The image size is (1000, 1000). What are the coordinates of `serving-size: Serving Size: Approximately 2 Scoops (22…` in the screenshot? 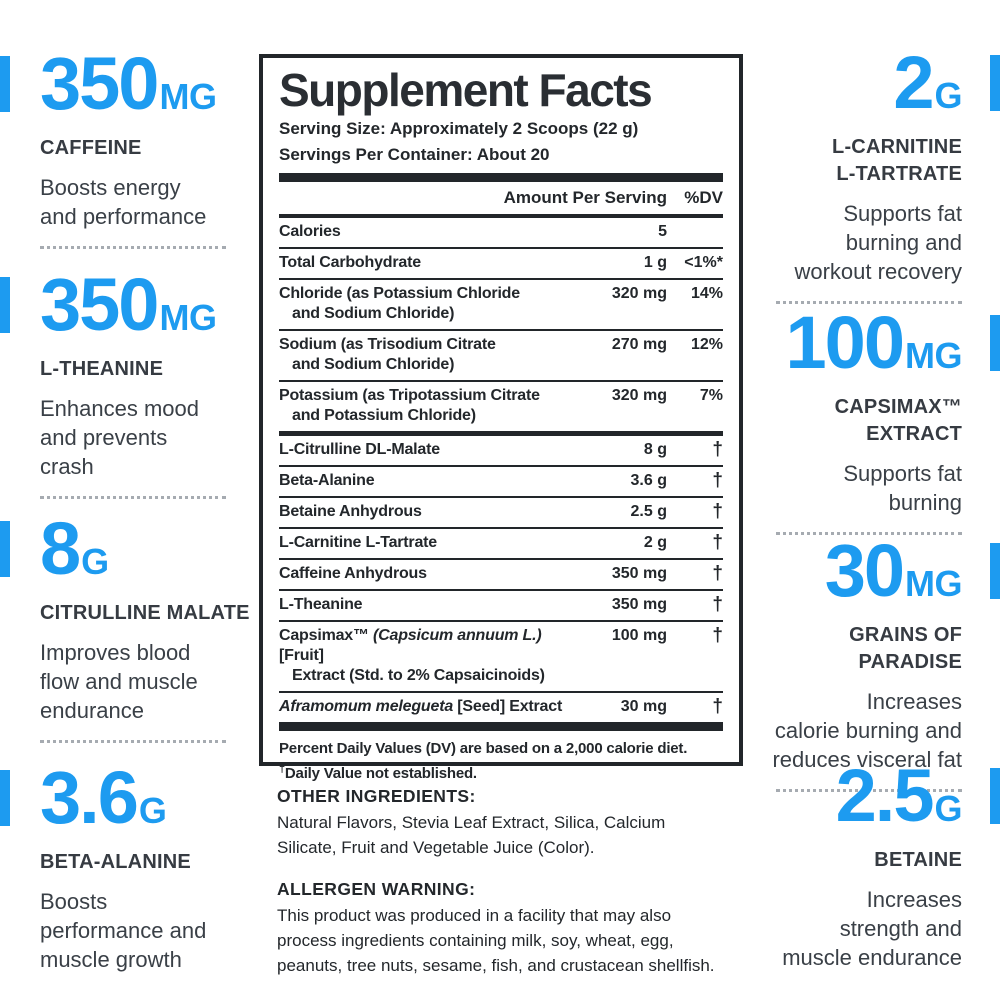 It's located at (459, 128).